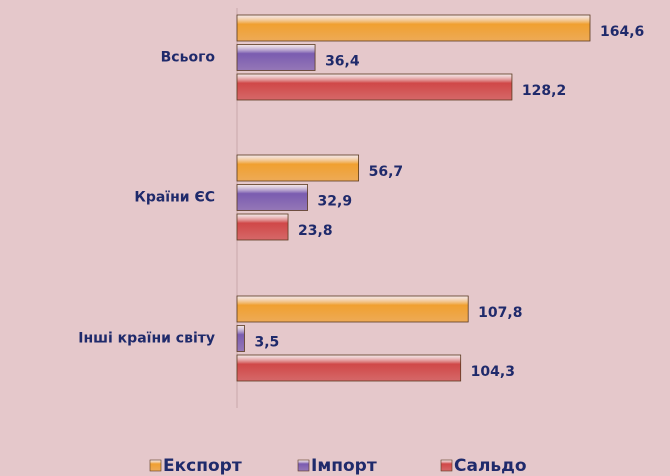 This screenshot has width=670, height=476. I want to click on data-label: 128,2, so click(544, 91).